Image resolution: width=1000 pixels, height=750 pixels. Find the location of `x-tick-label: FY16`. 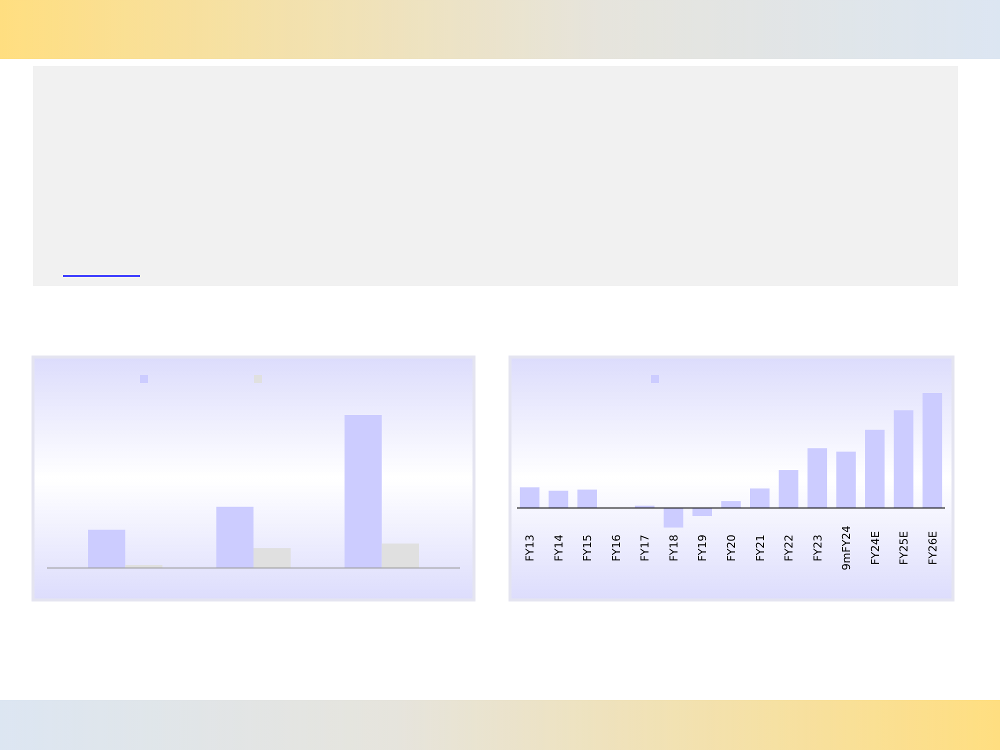

x-tick-label: FY16 is located at coordinates (616, 548).